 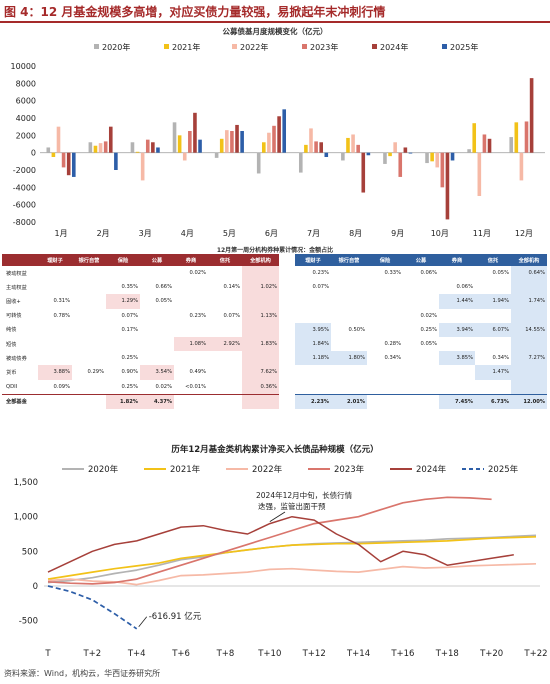 I want to click on table-cell: 6.73%, so click(x=493, y=401).